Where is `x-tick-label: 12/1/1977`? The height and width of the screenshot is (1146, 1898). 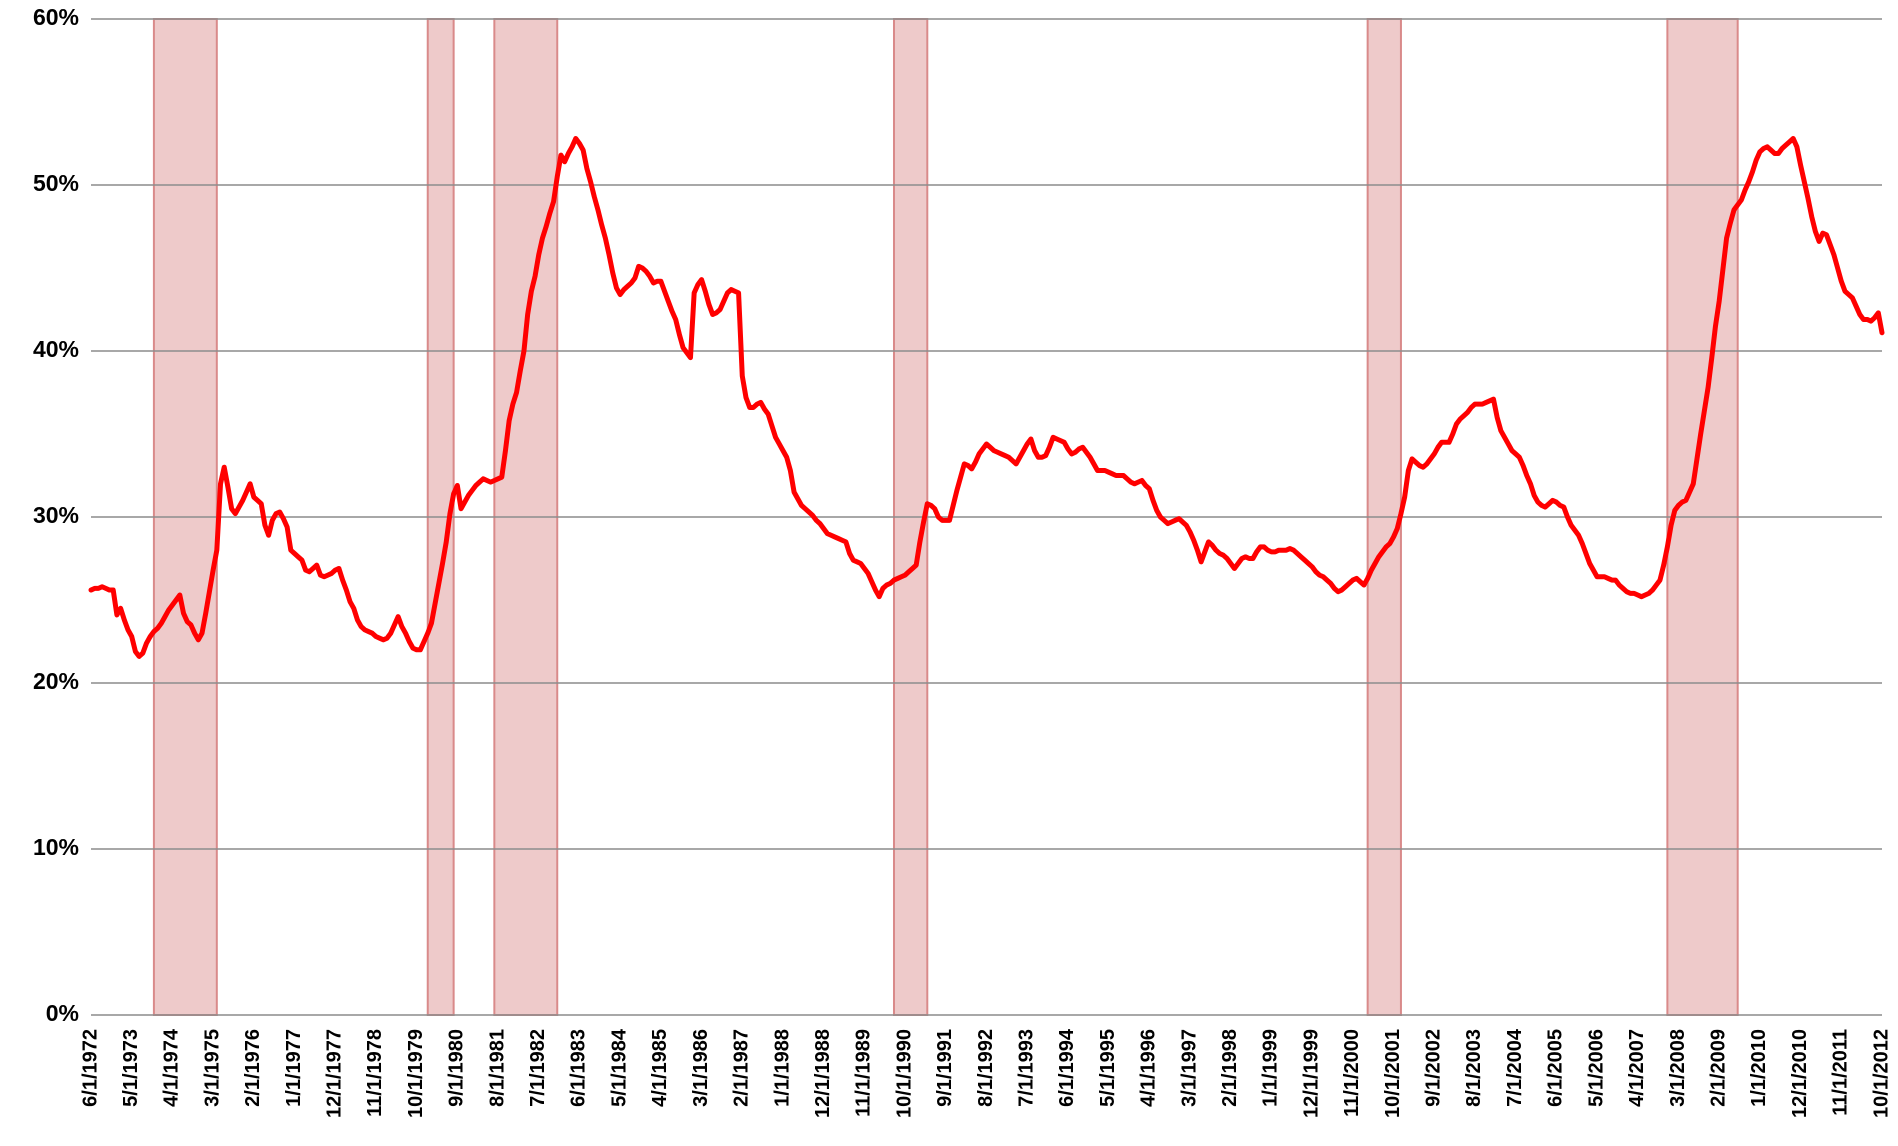 x-tick-label: 12/1/1977 is located at coordinates (335, 1073).